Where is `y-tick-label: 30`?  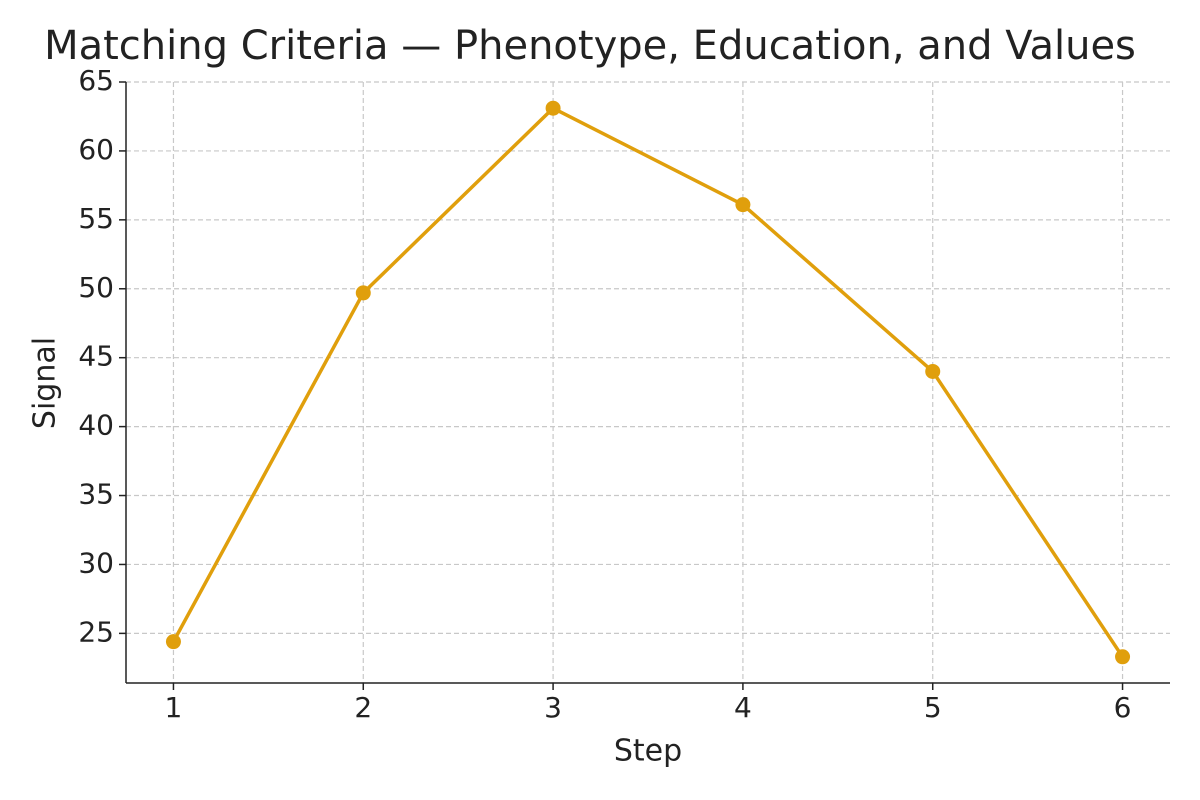 y-tick-label: 30 is located at coordinates (96, 562).